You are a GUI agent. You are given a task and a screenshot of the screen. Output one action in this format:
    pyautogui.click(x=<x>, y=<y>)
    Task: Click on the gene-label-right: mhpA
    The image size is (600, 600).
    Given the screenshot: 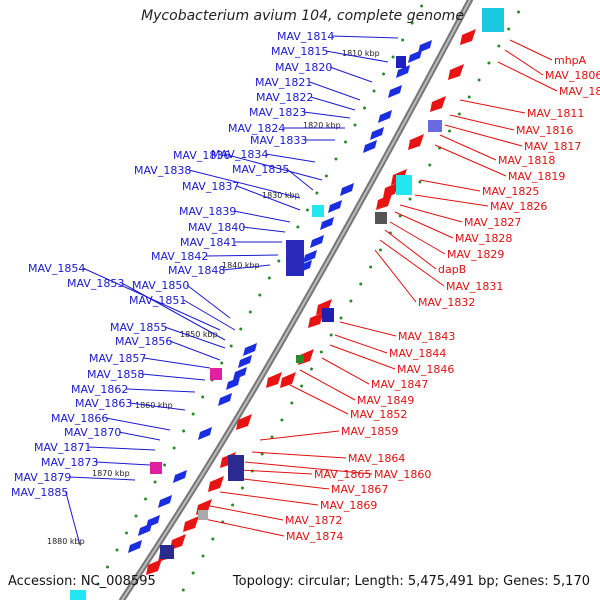 What is the action you would take?
    pyautogui.click(x=570, y=60)
    